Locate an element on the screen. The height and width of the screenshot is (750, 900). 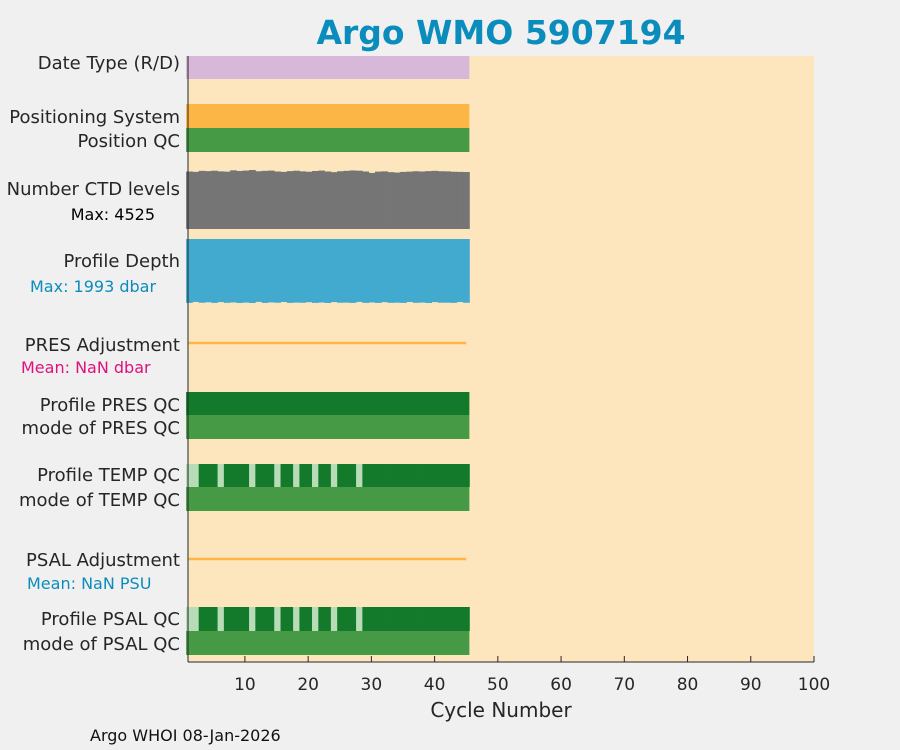
x-tick-label: 100 is located at coordinates (814, 685).